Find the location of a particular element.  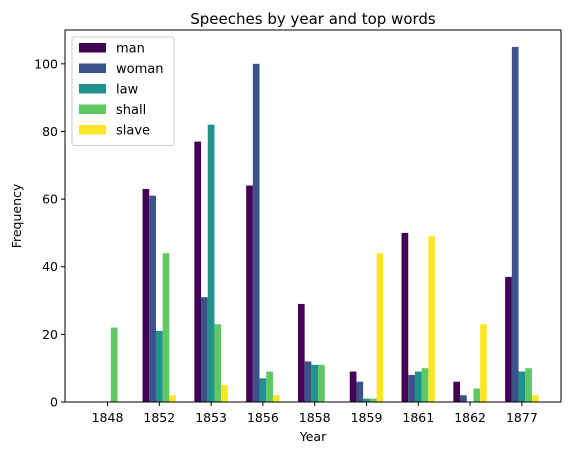

x-tick-label: 1862 is located at coordinates (470, 417).